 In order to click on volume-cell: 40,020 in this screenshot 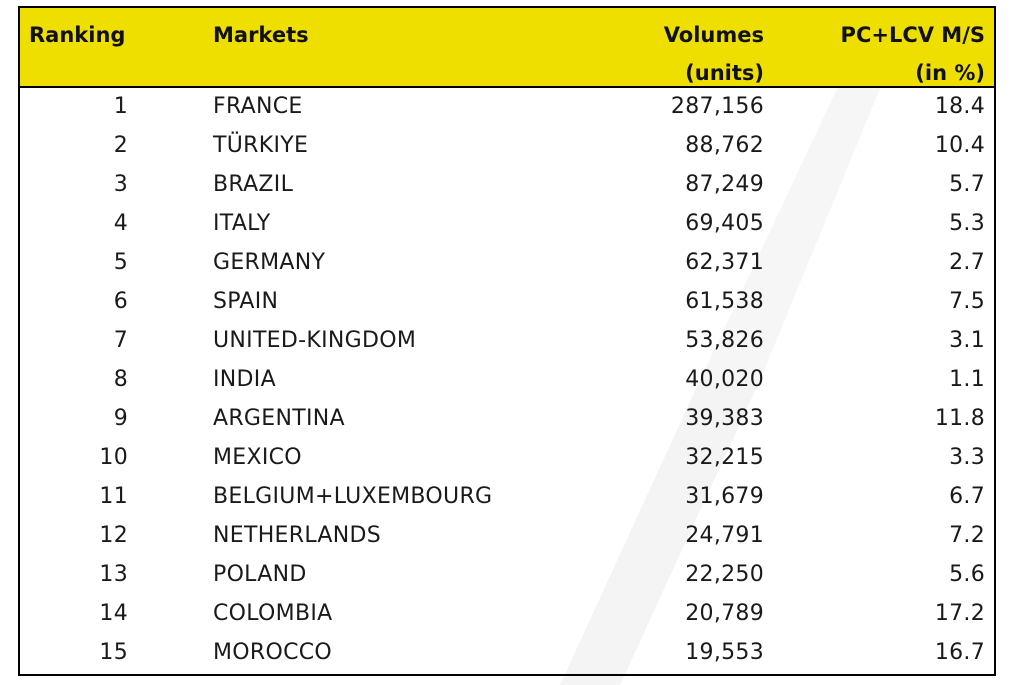, I will do `click(724, 379)`.